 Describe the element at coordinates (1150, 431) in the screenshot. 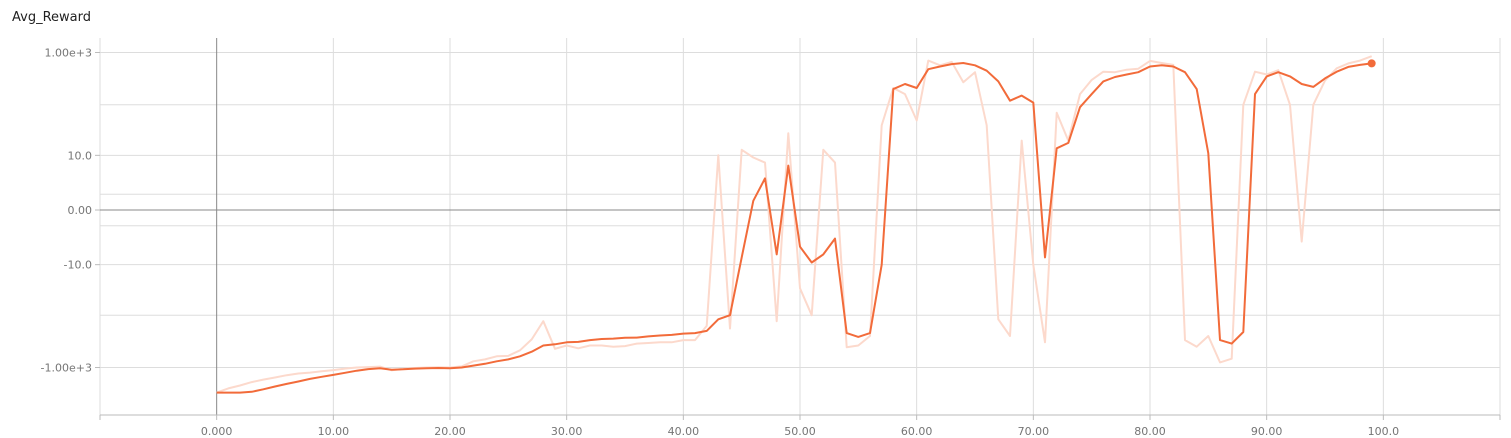

I see `x-tick-label: 80.00` at that location.